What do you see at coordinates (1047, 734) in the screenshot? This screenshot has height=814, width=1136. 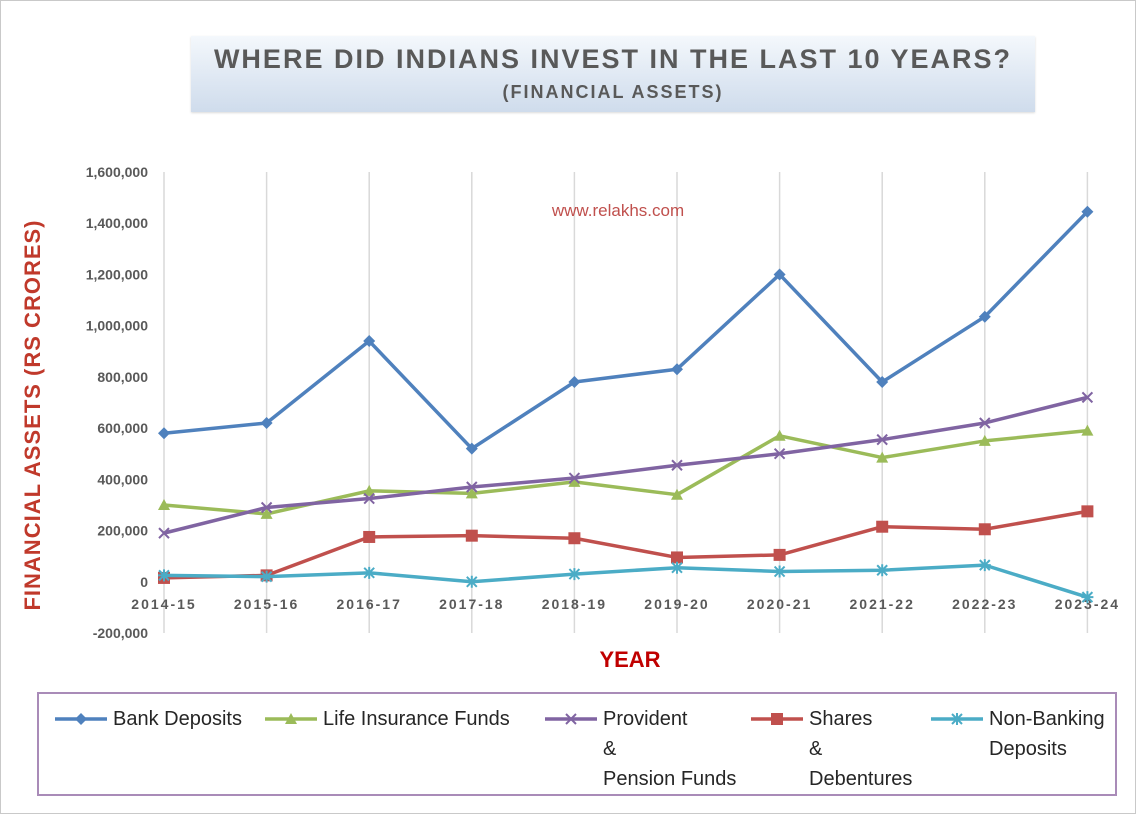 I see `legend-label: Non-Banking Deposits` at bounding box center [1047, 734].